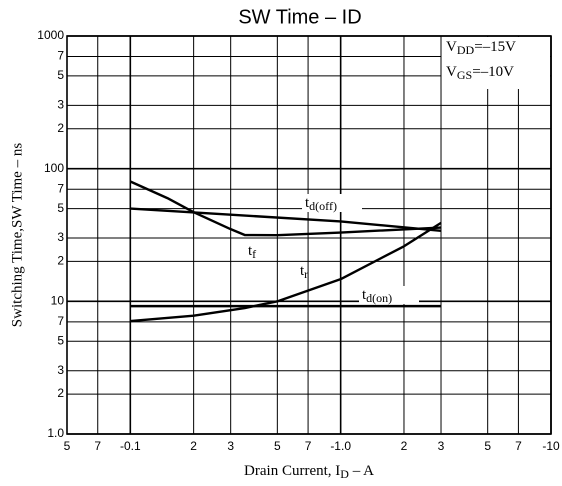 The image size is (562, 486). What do you see at coordinates (17, 235) in the screenshot?
I see `y-axis-label: Switching Time,SW Time – ns` at bounding box center [17, 235].